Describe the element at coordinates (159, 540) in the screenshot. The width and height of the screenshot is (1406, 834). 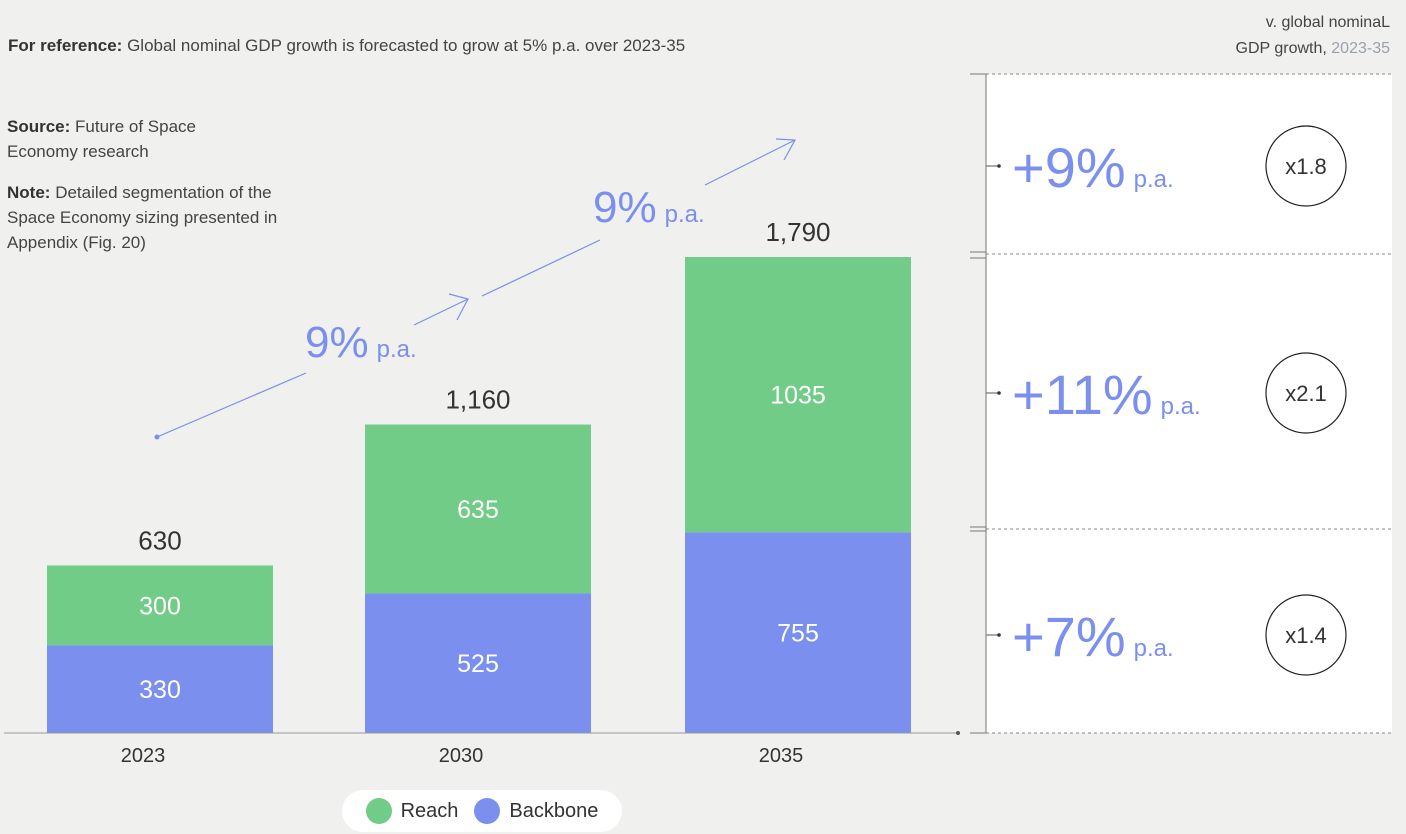
I see `total-label-2023: 630` at that location.